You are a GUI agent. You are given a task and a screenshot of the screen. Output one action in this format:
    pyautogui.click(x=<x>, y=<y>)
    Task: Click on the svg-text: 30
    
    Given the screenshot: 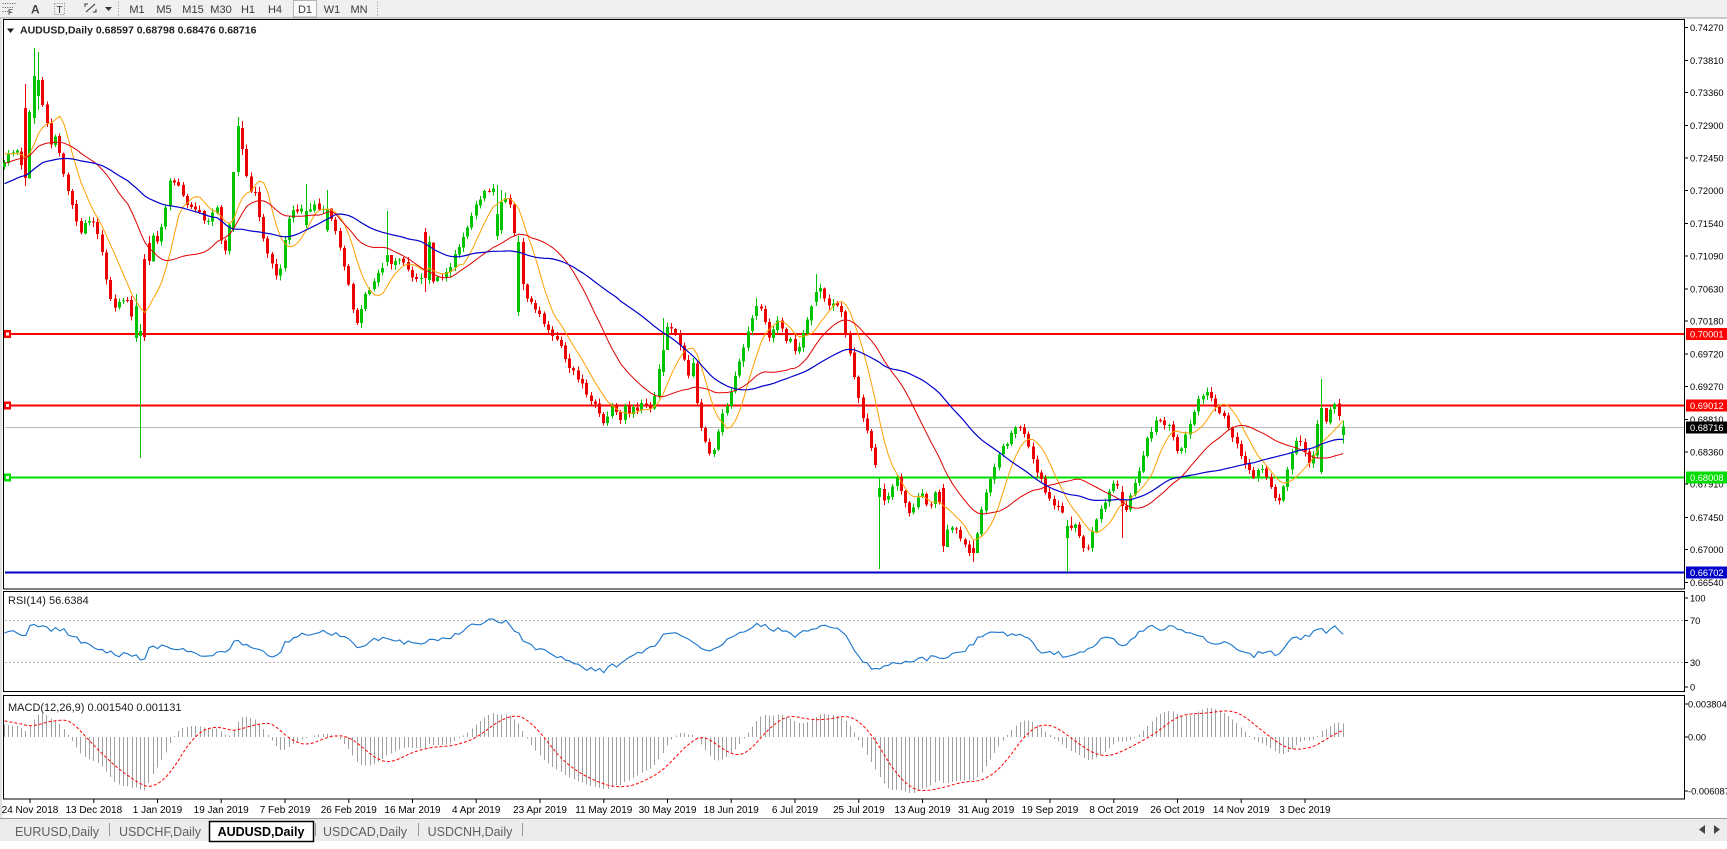 What is the action you would take?
    pyautogui.click(x=1695, y=663)
    